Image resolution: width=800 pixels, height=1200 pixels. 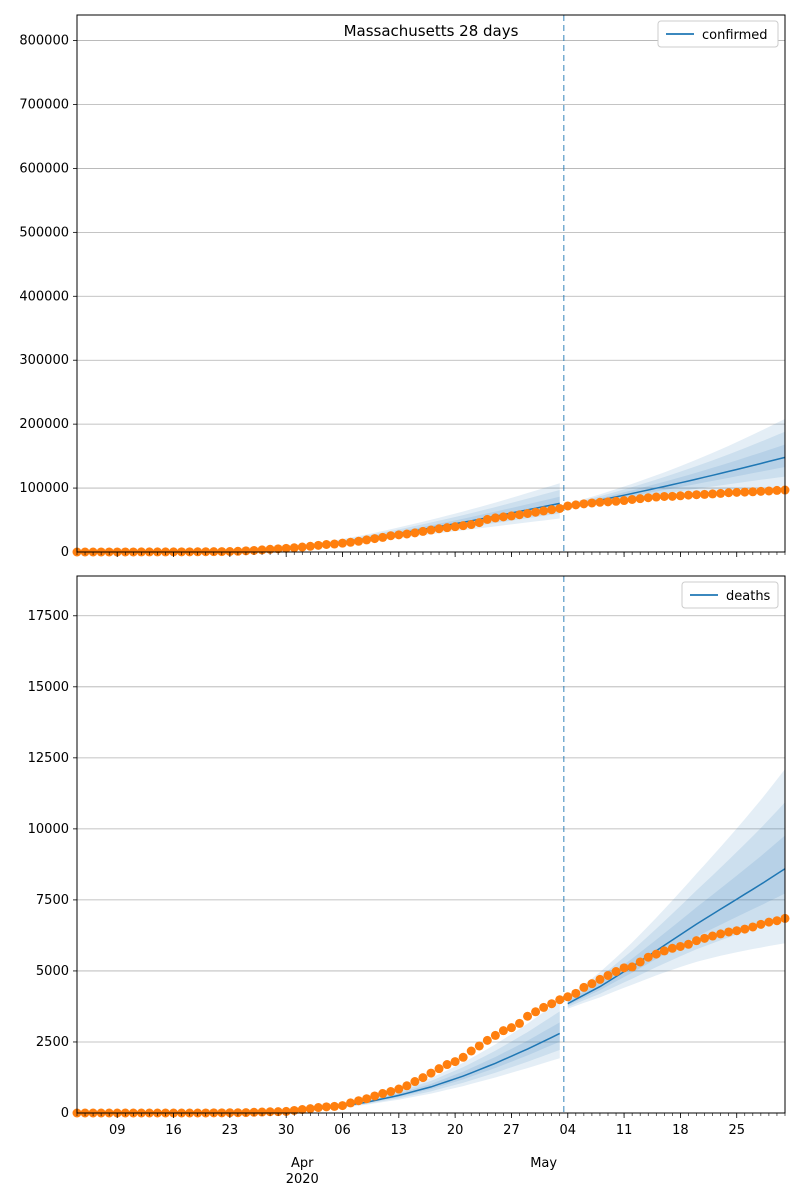 I want to click on legend-label: confirmed, so click(x=735, y=35).